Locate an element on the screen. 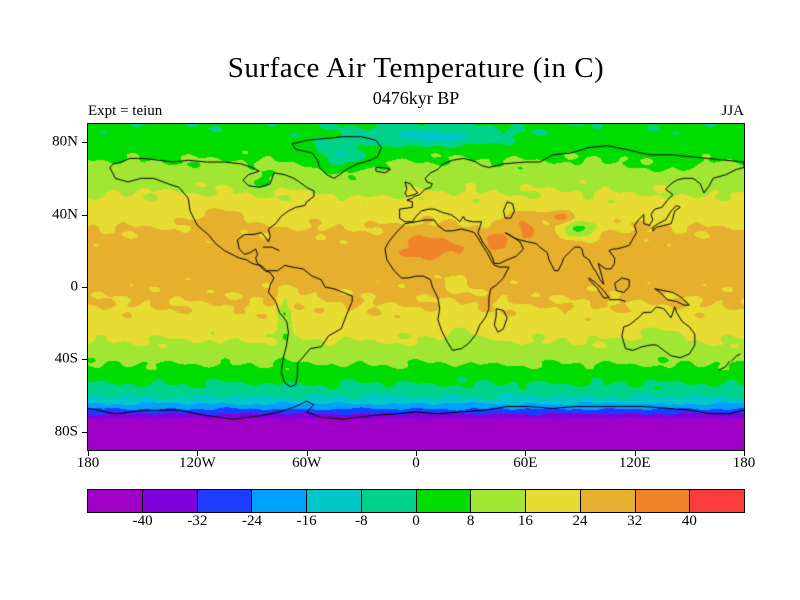 The image size is (800, 600). colorbar-tick-label: 0 is located at coordinates (416, 521).